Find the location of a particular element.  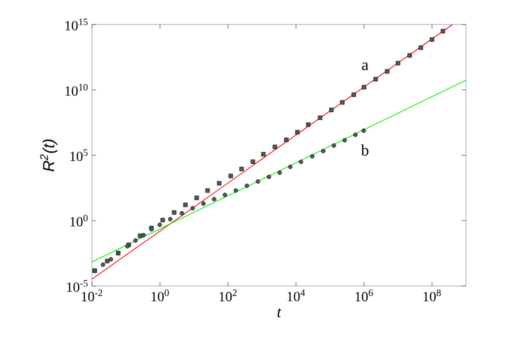

x-tick-label: 10$^{-2}$ is located at coordinates (92, 296).